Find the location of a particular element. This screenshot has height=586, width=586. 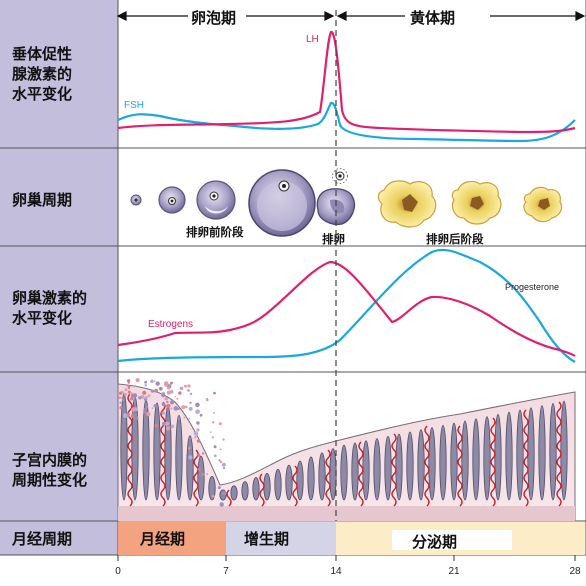

top-phase-arrows is located at coordinates (351, 16).